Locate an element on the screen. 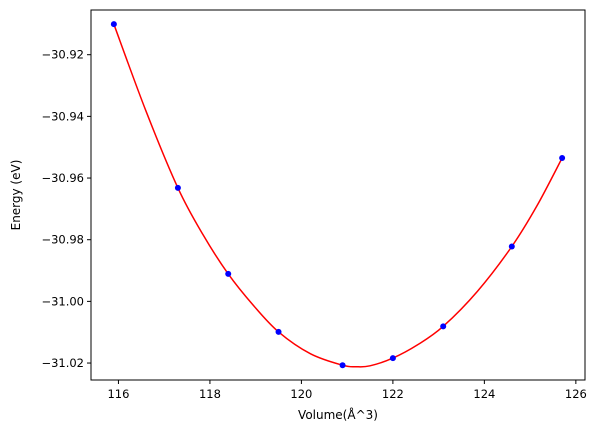 The width and height of the screenshot is (601, 433). x-tick-label: 120 is located at coordinates (301, 394).